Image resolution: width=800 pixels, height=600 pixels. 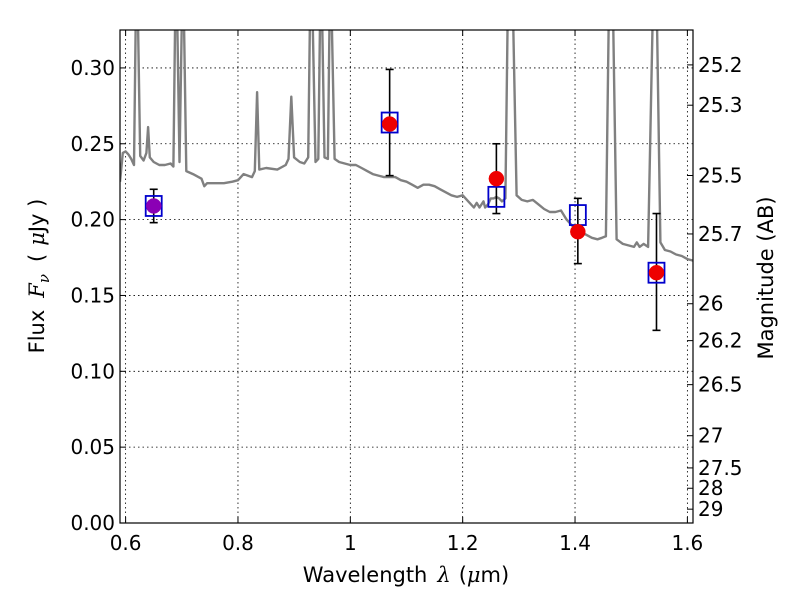 I want to click on y2-axis-title: Magnitude (AB), so click(x=766, y=277).